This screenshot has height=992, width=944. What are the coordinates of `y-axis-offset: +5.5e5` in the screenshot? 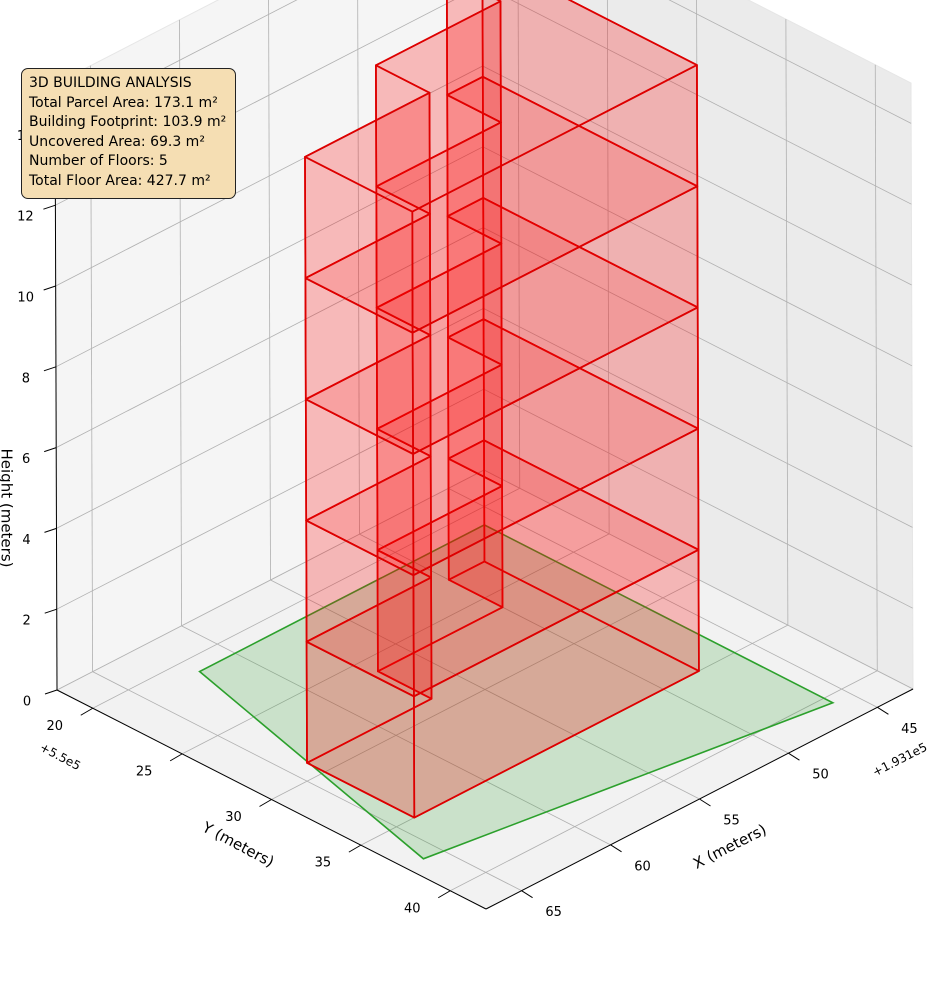 It's located at (60, 756).